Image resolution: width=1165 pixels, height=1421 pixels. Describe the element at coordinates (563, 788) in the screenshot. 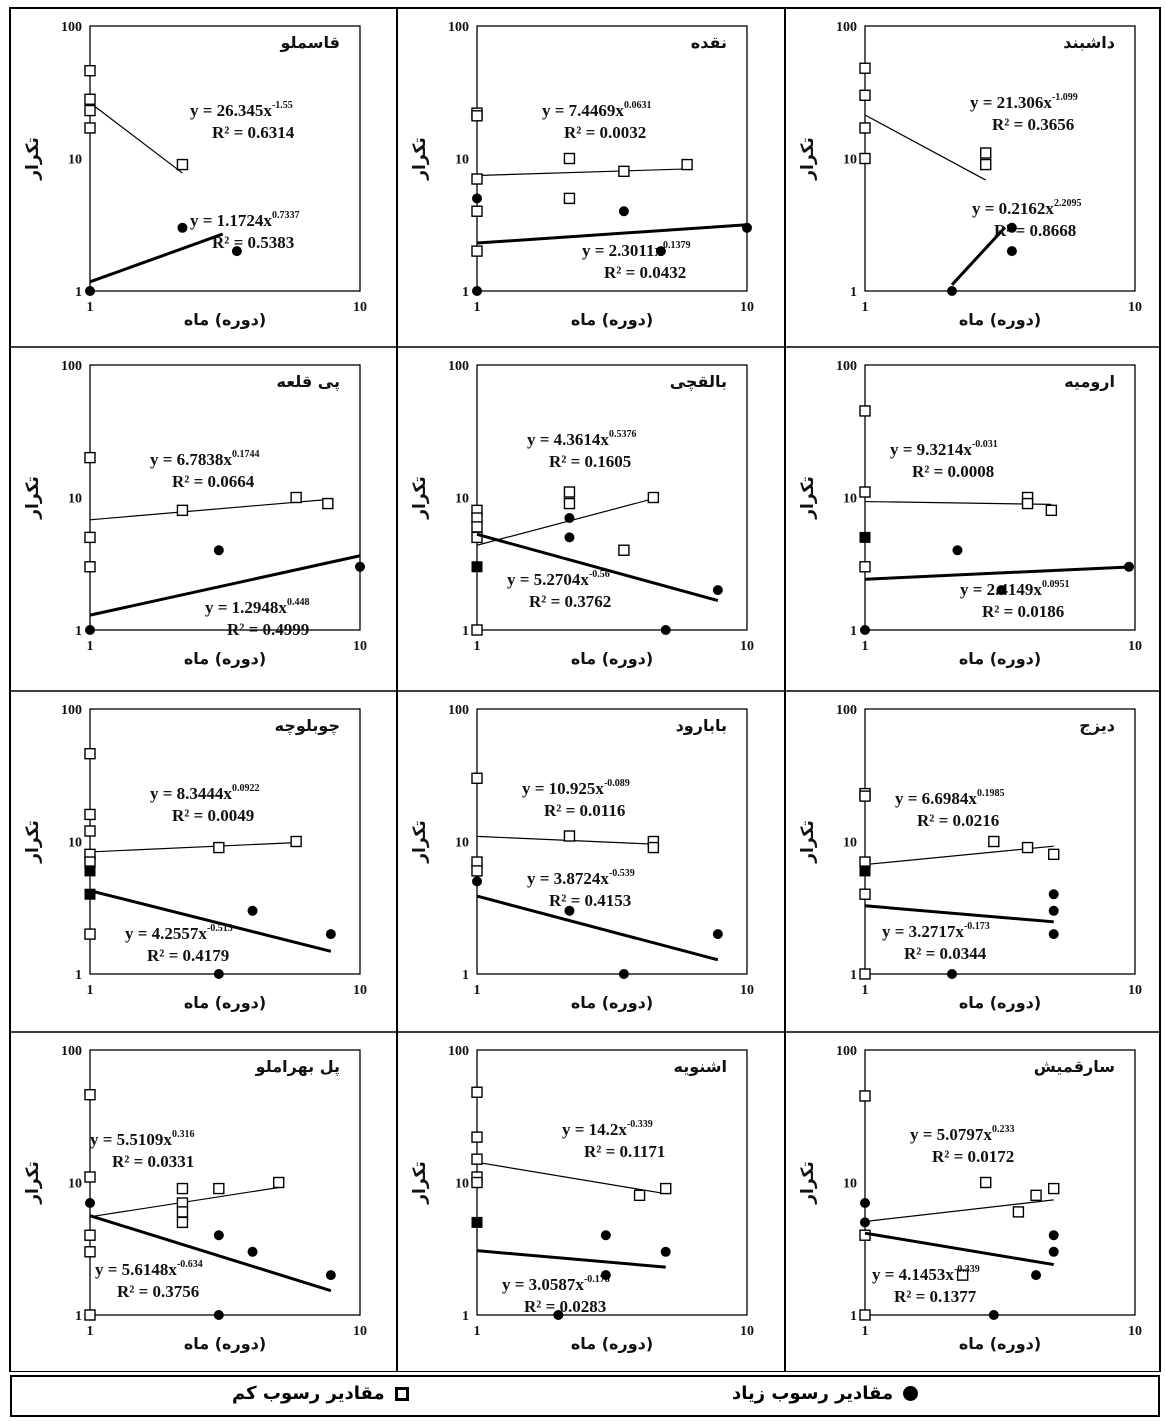

I see `equation-base: y = 10.925x` at that location.